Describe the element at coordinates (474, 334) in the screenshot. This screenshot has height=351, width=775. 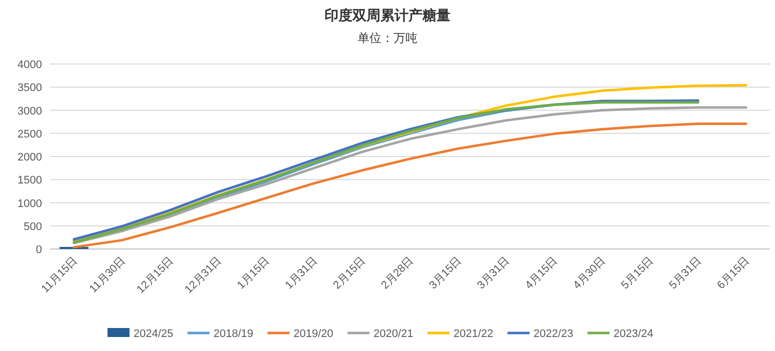
I see `legend-label: 2021/22` at that location.